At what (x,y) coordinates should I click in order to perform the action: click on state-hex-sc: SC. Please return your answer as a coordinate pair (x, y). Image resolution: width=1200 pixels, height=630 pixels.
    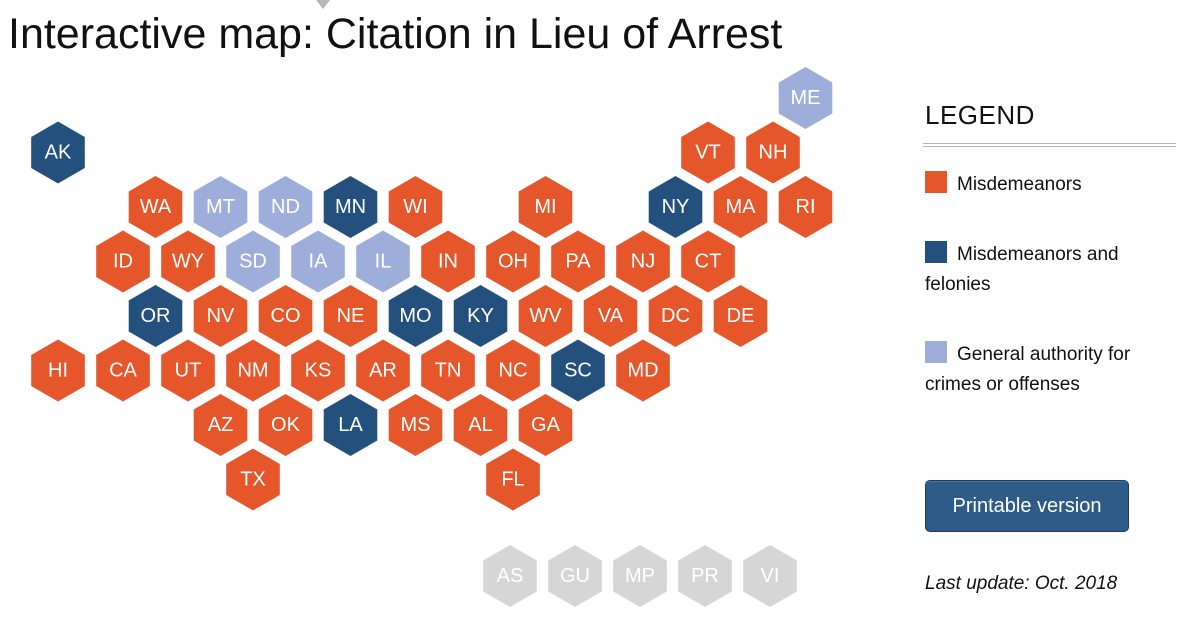
    Looking at the image, I should click on (578, 370).